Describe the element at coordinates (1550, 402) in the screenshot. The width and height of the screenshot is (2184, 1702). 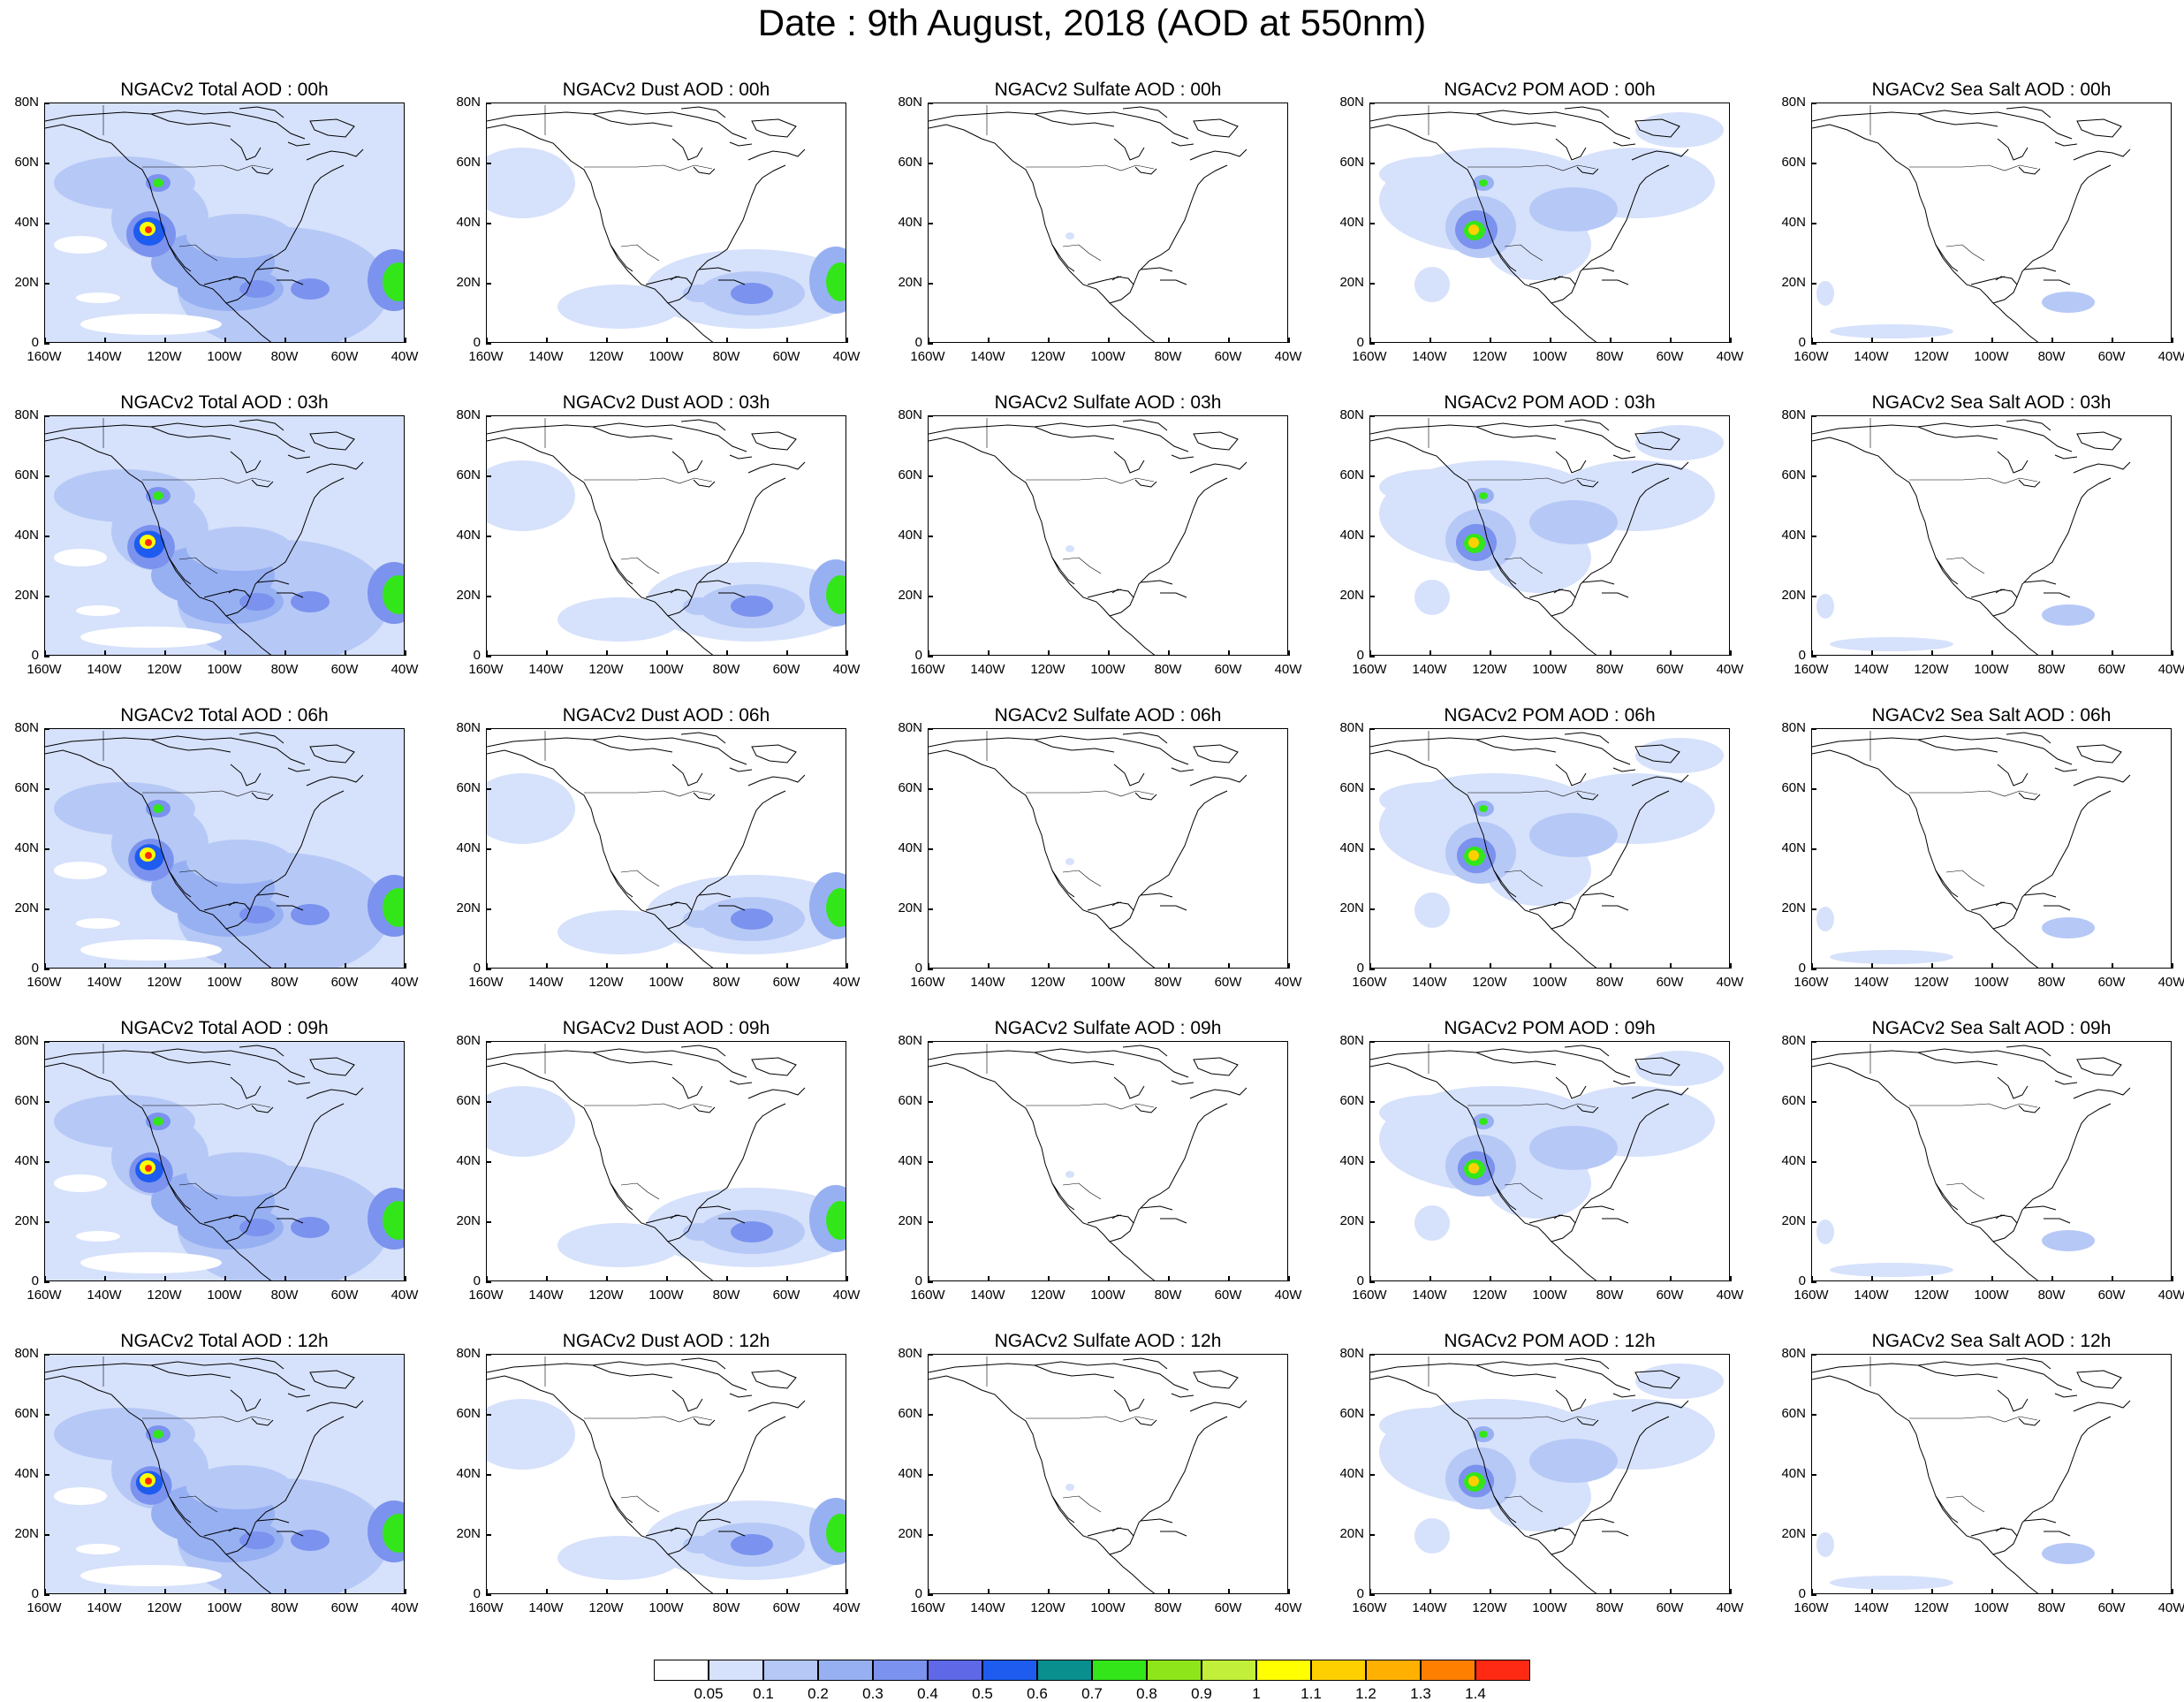
I see `panel-title: NGACv2 POM AOD : 03h` at that location.